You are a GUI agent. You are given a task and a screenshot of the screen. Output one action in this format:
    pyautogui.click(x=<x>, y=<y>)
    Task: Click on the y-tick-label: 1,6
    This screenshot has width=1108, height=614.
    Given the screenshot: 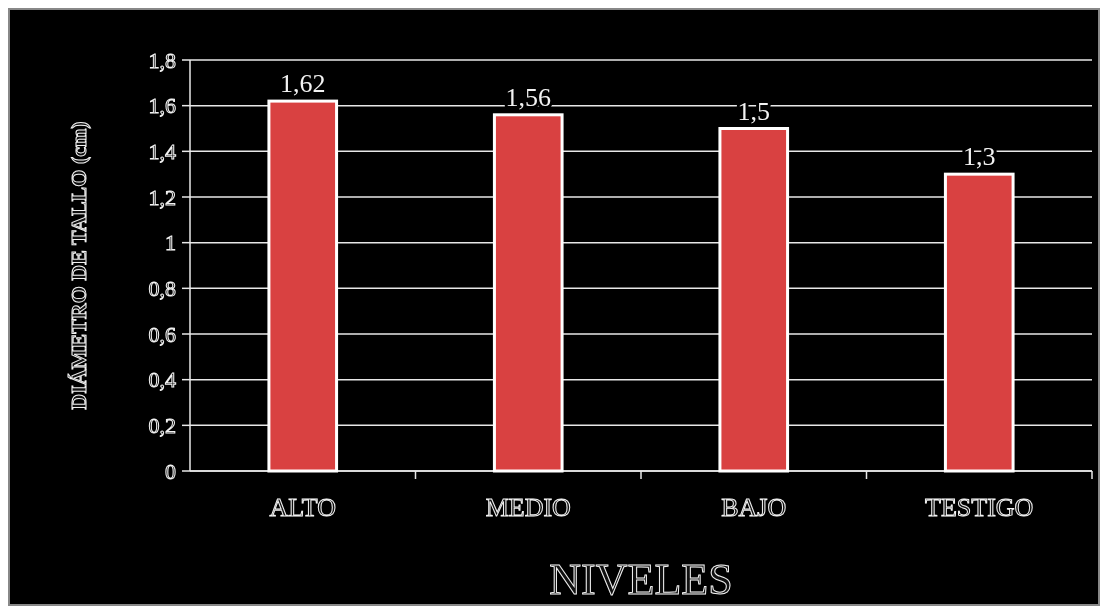 What is the action you would take?
    pyautogui.click(x=162, y=106)
    